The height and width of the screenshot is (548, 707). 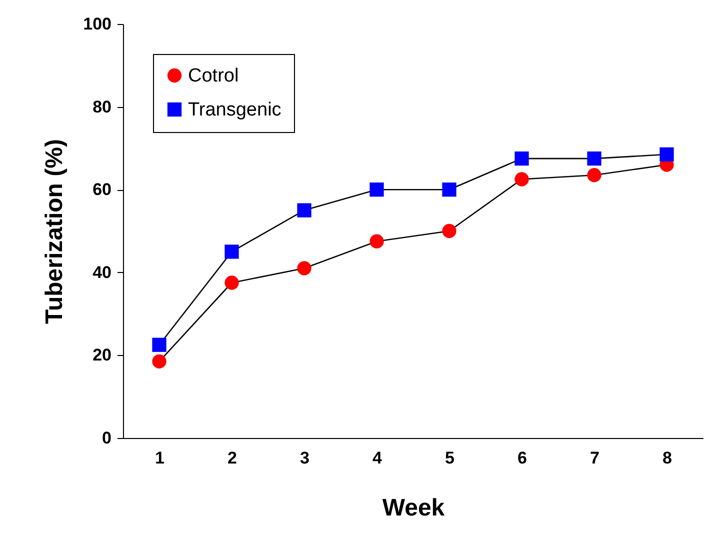 What do you see at coordinates (213, 76) in the screenshot?
I see `legend-label: Cotrol` at bounding box center [213, 76].